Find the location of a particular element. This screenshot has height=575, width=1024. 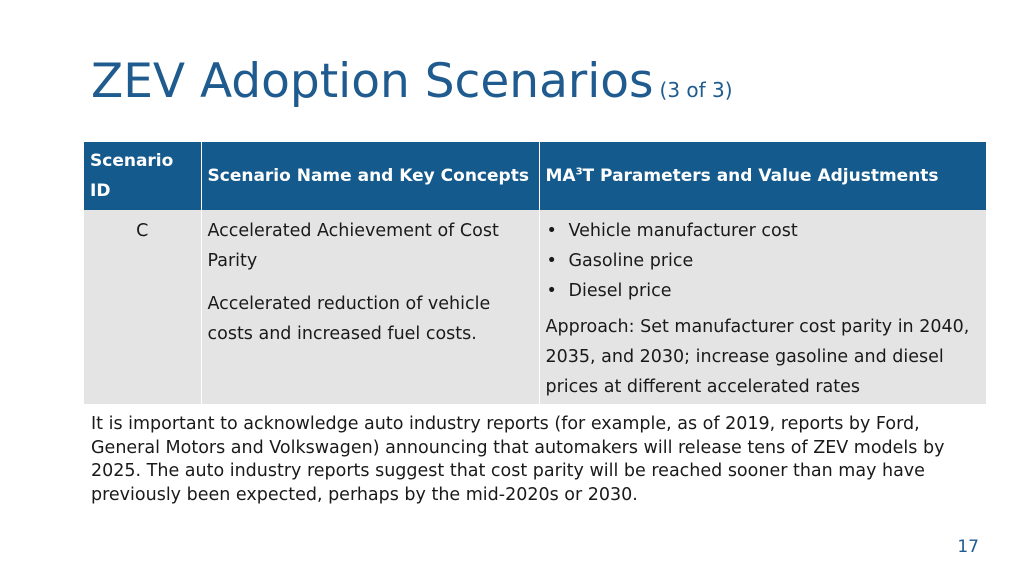

header-parameters-superscript: 3 is located at coordinates (579, 172).